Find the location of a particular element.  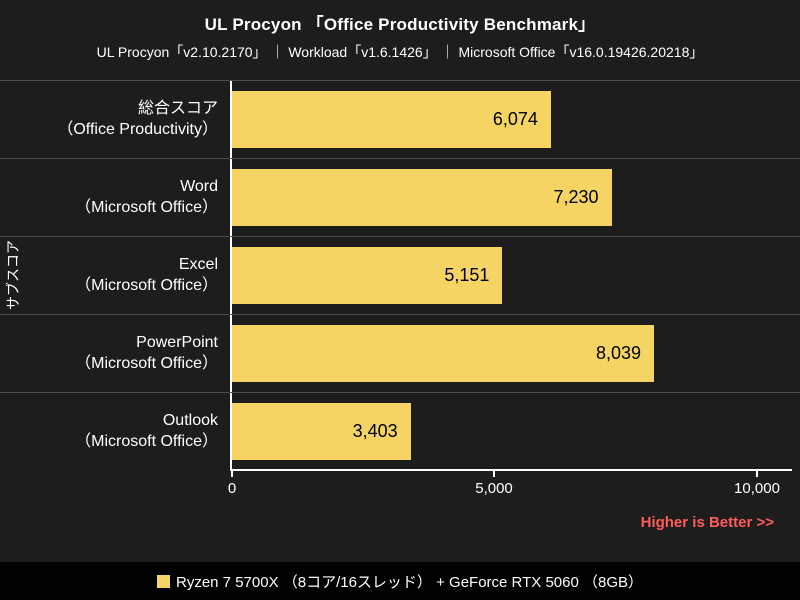

x-tick-label: 0 is located at coordinates (232, 488).